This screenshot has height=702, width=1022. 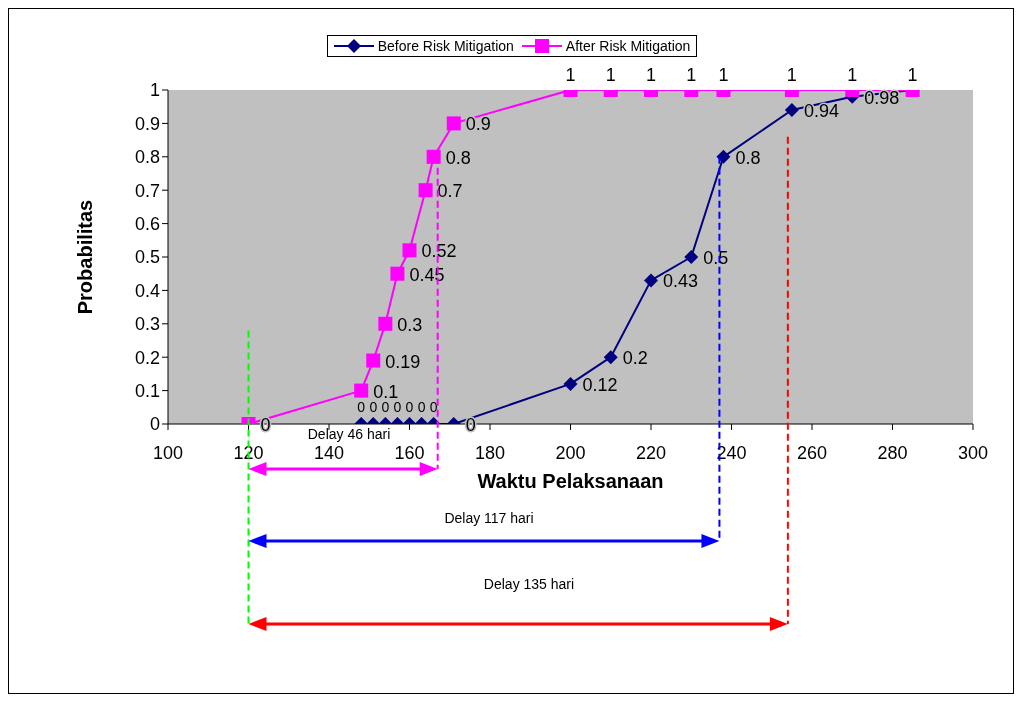 What do you see at coordinates (147, 324) in the screenshot?
I see `y-tick-label: 0.3` at bounding box center [147, 324].